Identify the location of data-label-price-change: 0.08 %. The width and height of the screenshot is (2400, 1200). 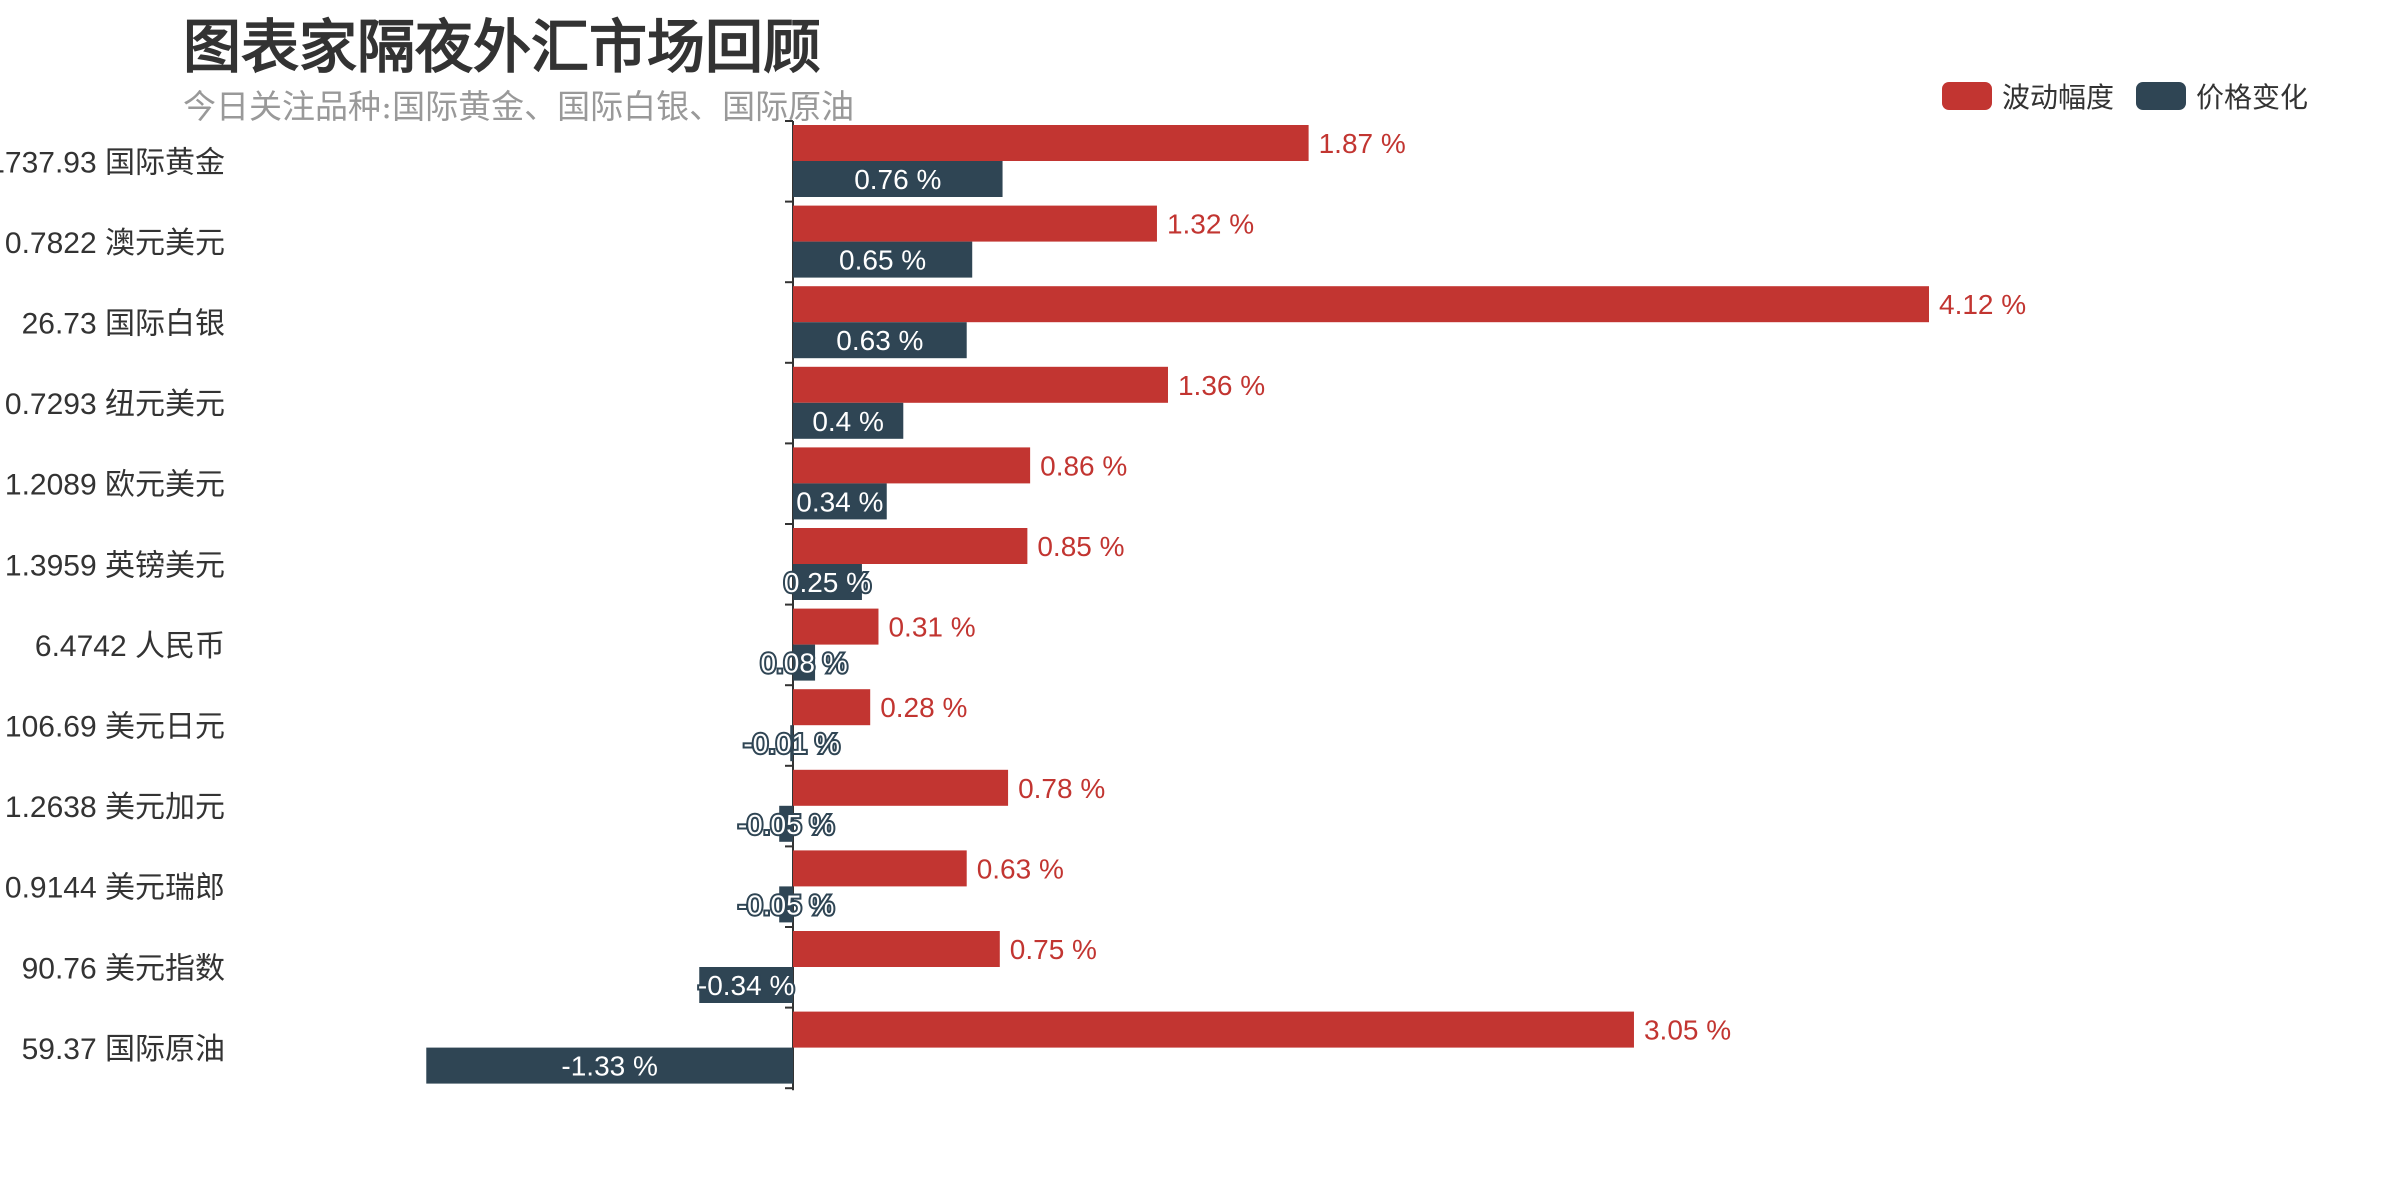
(803, 663).